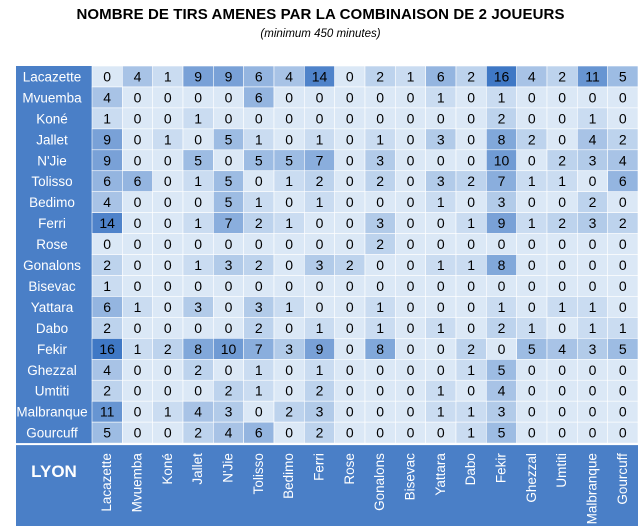  What do you see at coordinates (501, 468) in the screenshot?
I see `column-label: Fekir` at bounding box center [501, 468].